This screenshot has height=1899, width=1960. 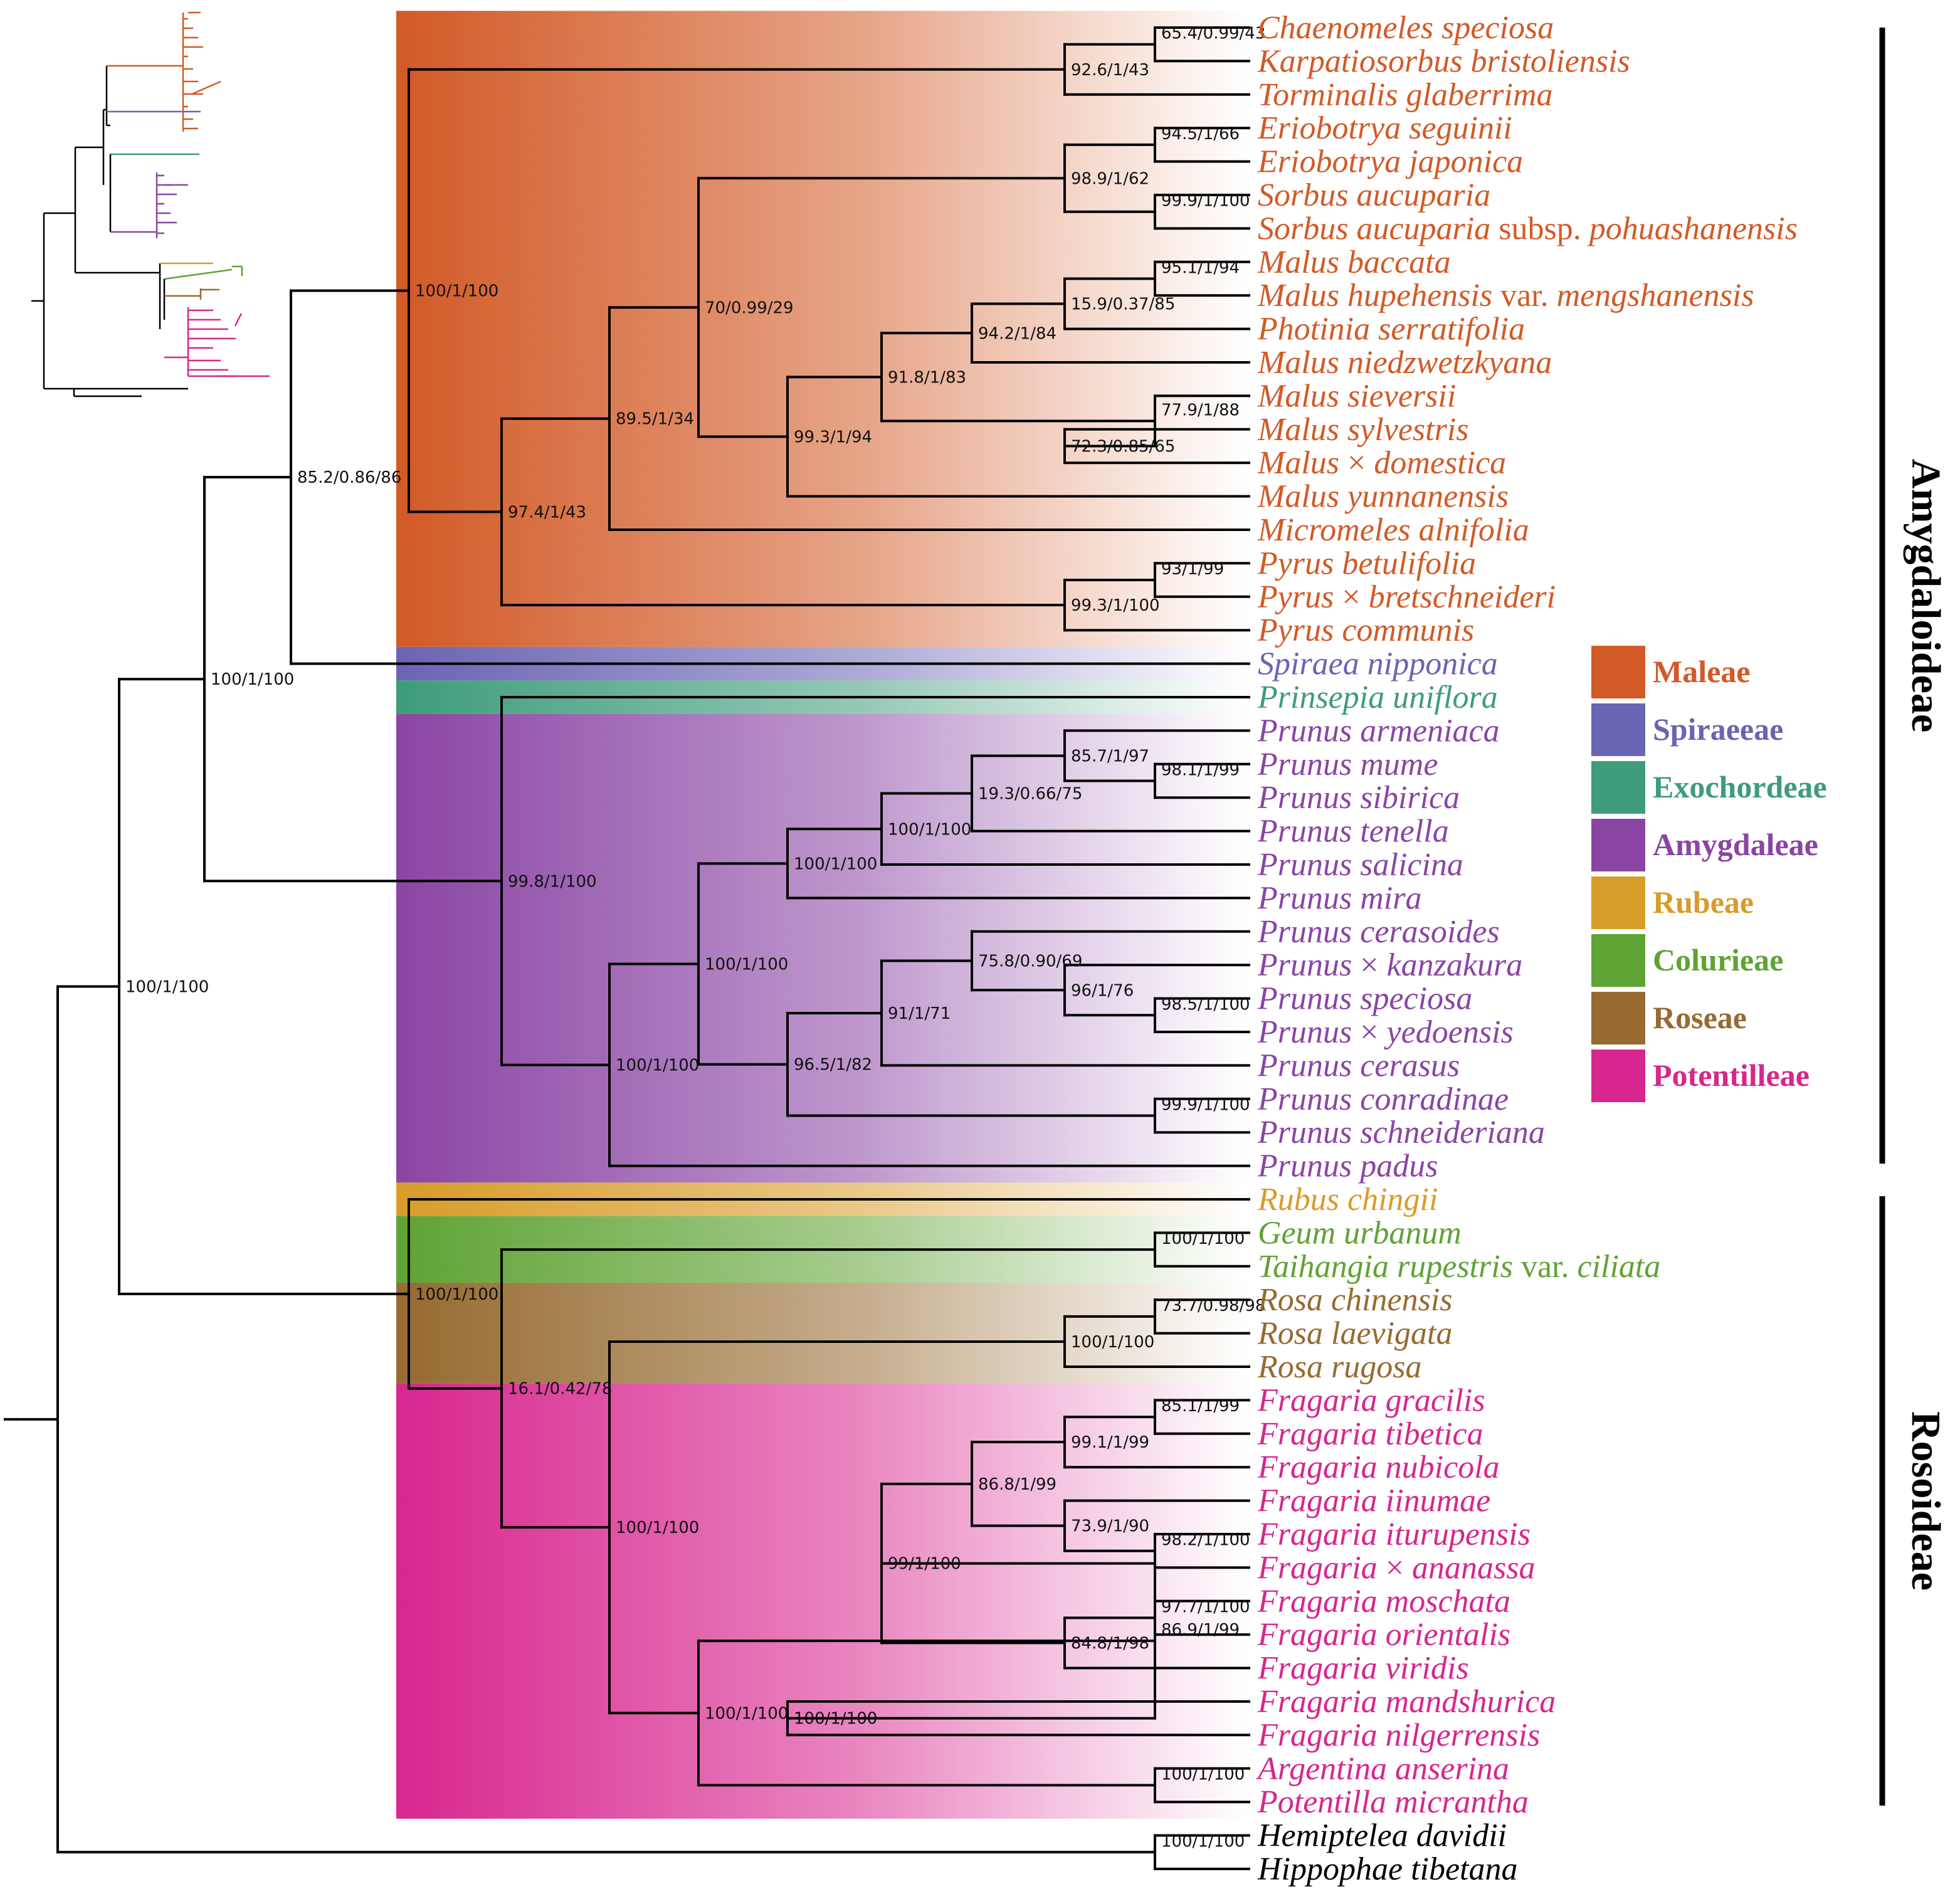 What do you see at coordinates (1618, 729) in the screenshot?
I see `legend-swatch-spiraeeae` at bounding box center [1618, 729].